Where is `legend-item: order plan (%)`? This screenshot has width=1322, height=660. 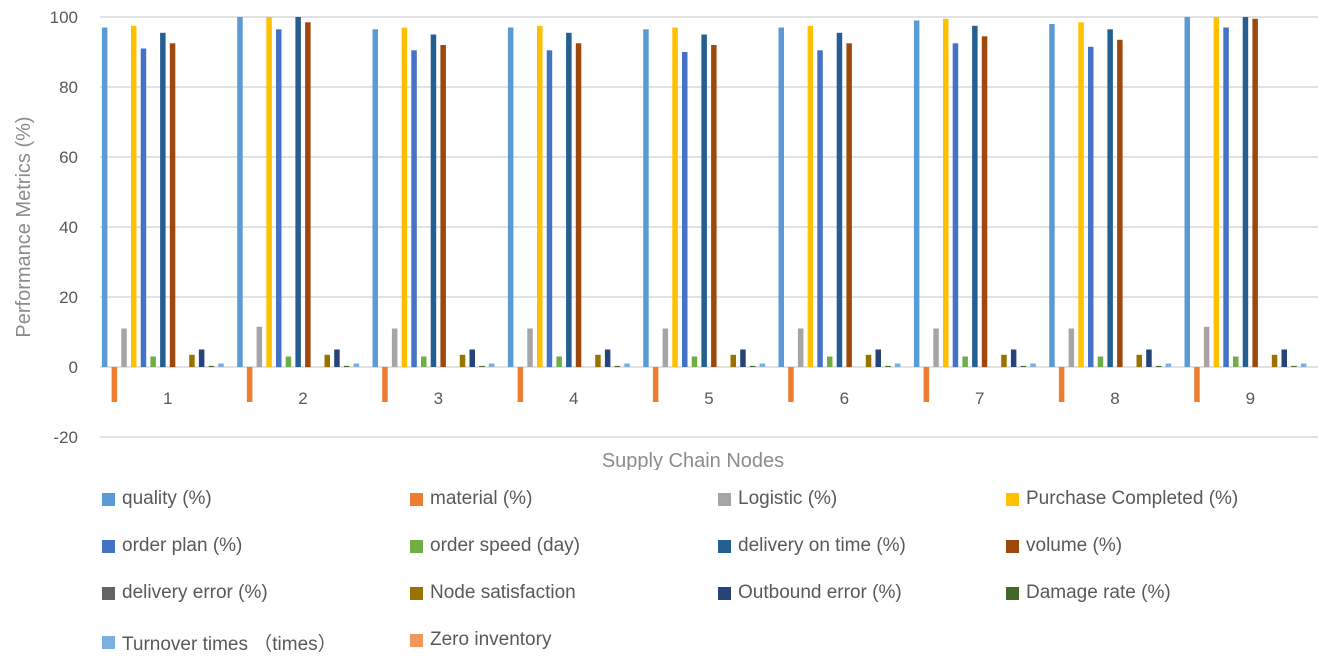 legend-item: order plan (%) is located at coordinates (172, 546).